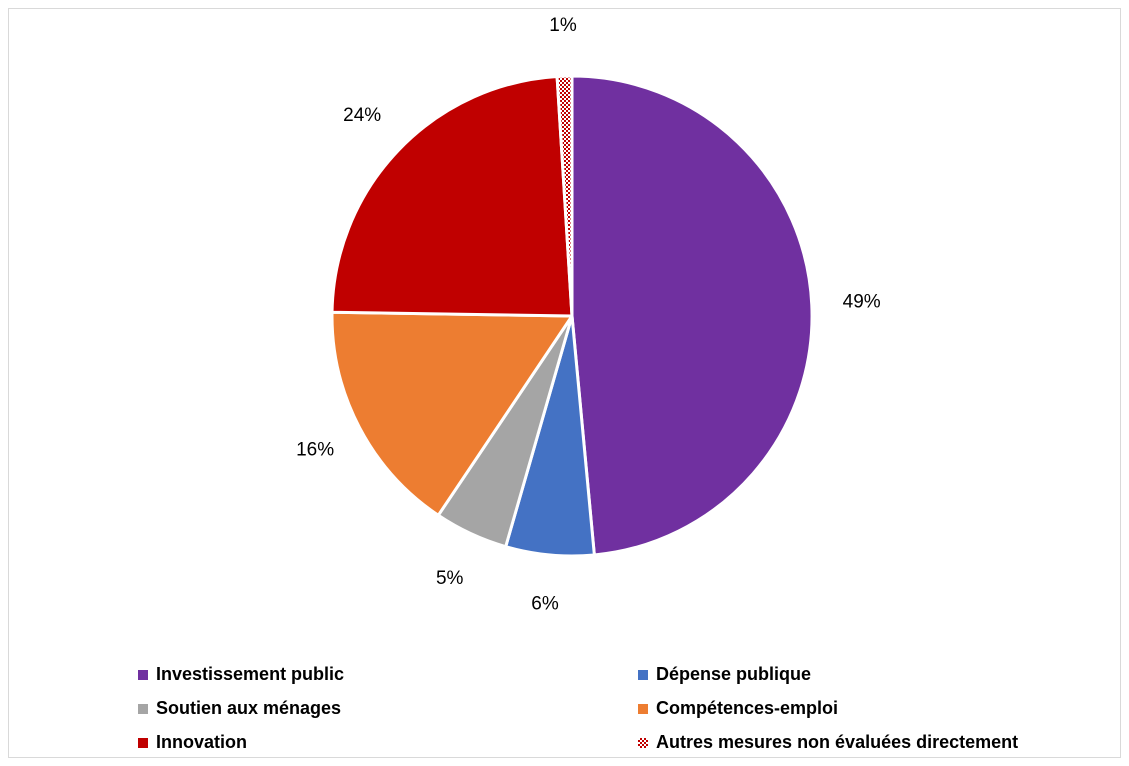 The width and height of the screenshot is (1129, 766). I want to click on legend-item-depense-publique: Dépense publique, so click(724, 674).